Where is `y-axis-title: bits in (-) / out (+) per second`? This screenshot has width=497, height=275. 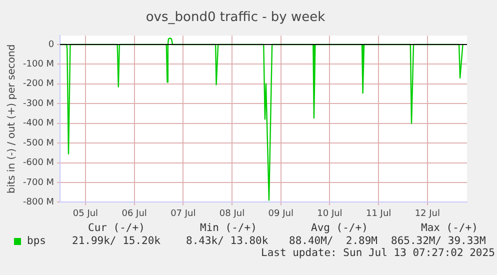 y-axis-title: bits in (-) / out (+) per second is located at coordinates (12, 119).